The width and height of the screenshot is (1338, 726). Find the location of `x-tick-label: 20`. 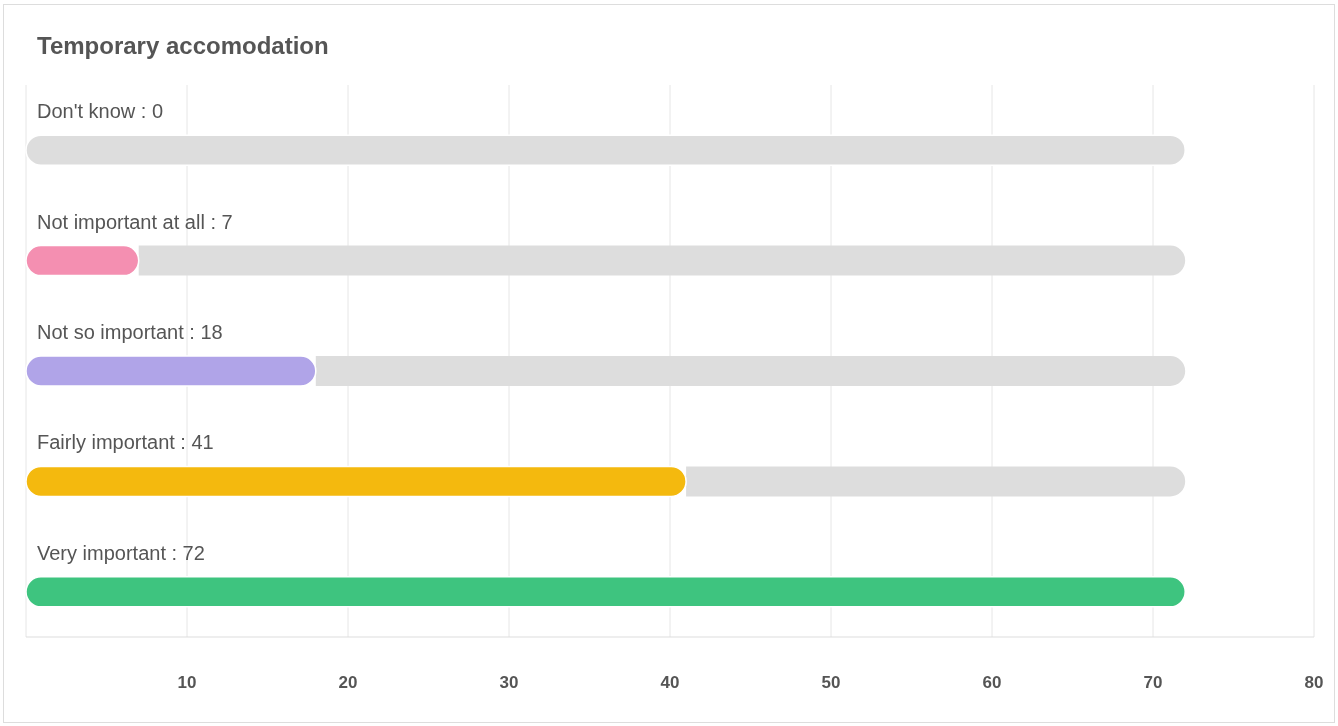

x-tick-label: 20 is located at coordinates (348, 682).